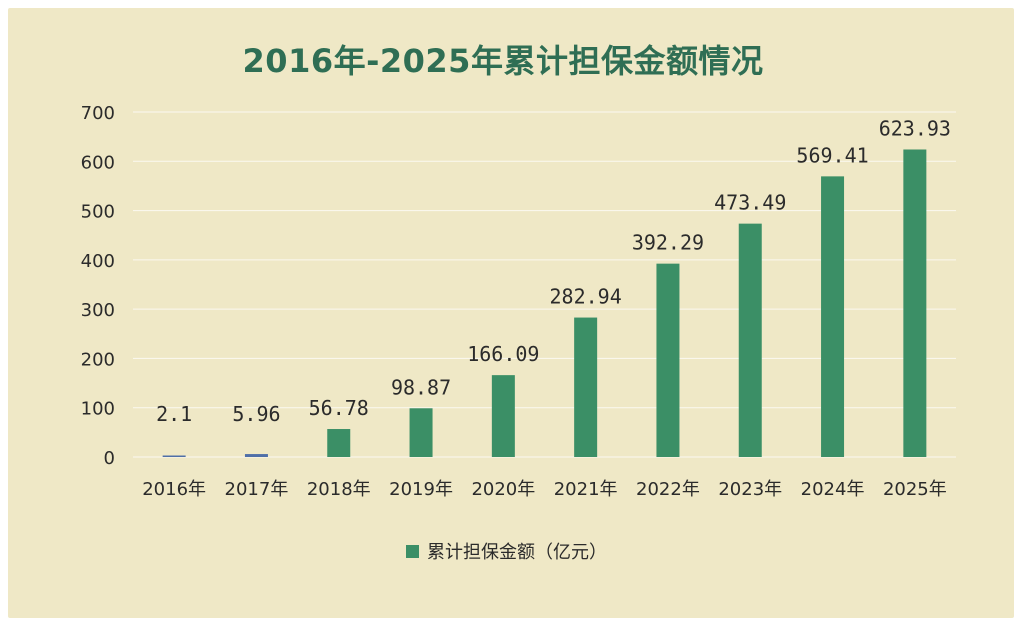 Image resolution: width=1022 pixels, height=626 pixels. What do you see at coordinates (503, 61) in the screenshot?
I see `chart-title: 2016年-2025年累计担保金额情况` at bounding box center [503, 61].